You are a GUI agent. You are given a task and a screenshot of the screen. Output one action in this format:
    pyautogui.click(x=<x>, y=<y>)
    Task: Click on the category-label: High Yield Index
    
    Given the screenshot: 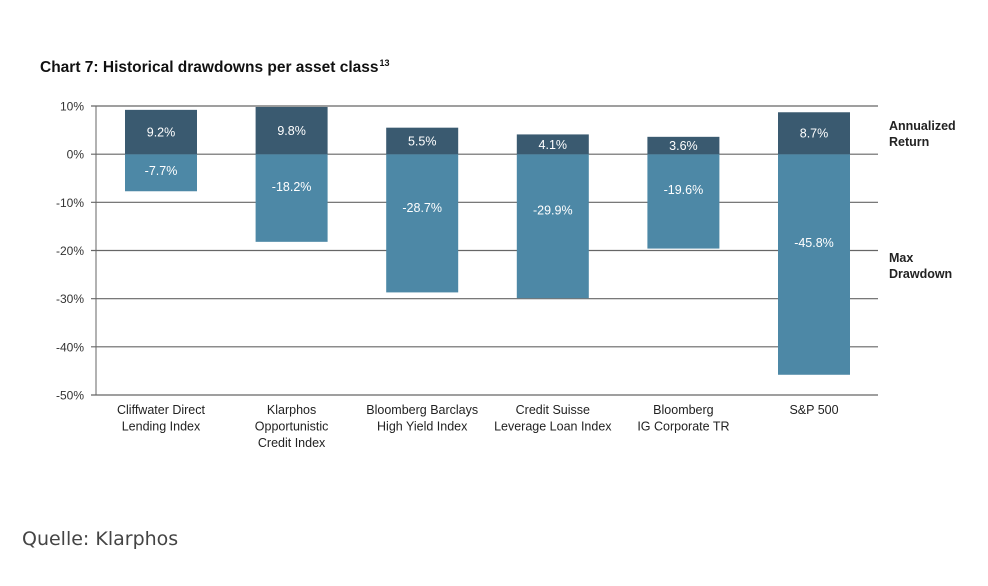 What is the action you would take?
    pyautogui.click(x=422, y=427)
    